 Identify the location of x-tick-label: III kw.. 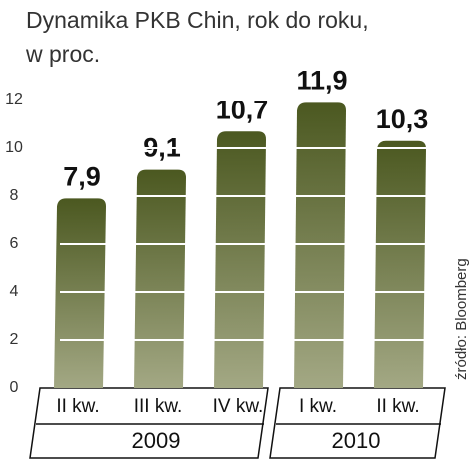
(158, 406).